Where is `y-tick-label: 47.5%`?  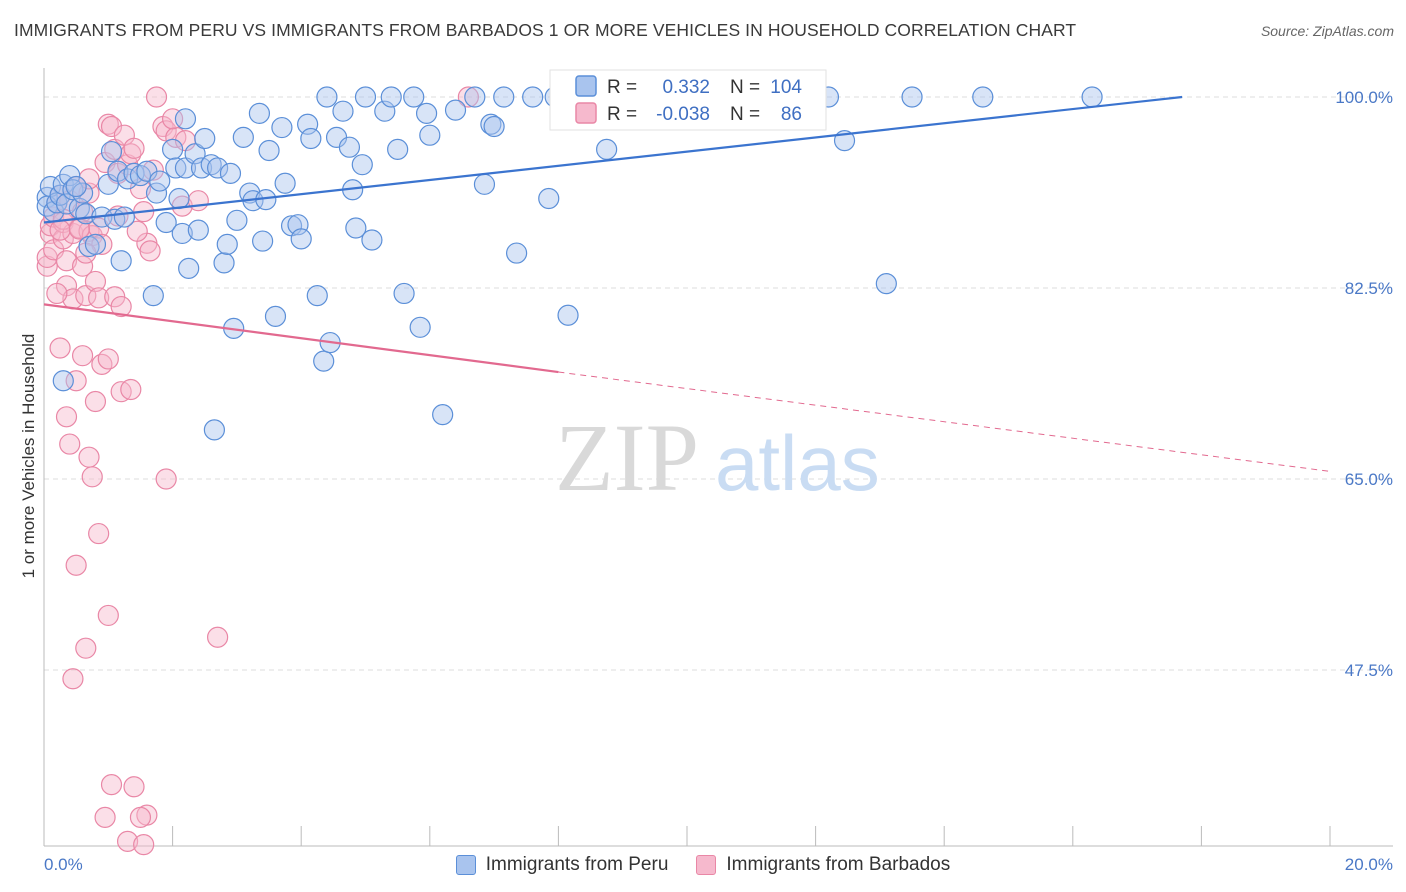
y-tick-label: 47.5% is located at coordinates (1369, 670).